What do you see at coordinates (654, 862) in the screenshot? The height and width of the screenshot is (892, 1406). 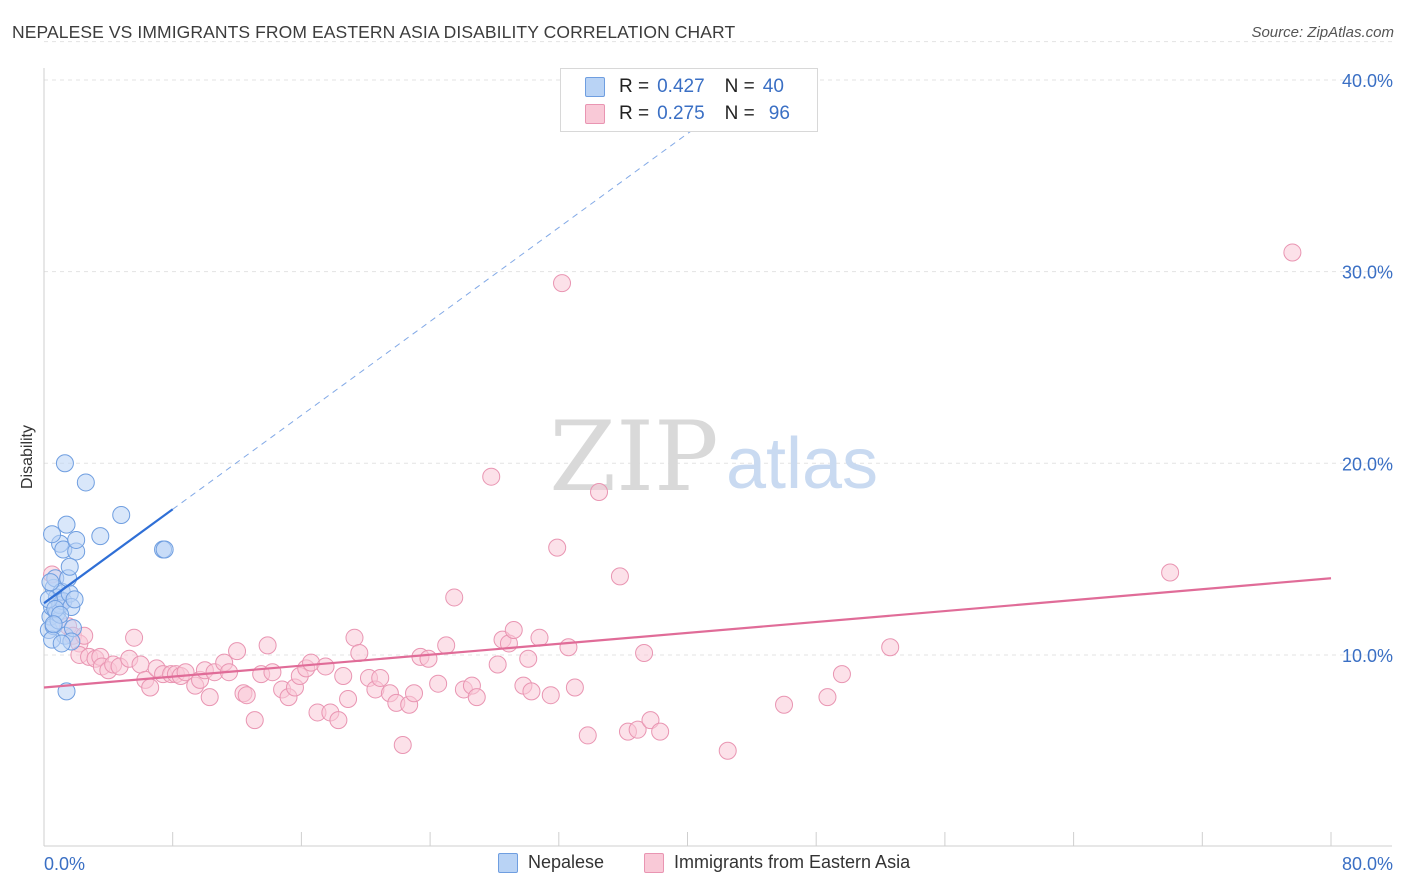 I see `bottom-legend-swatch-eastern-asia` at bounding box center [654, 862].